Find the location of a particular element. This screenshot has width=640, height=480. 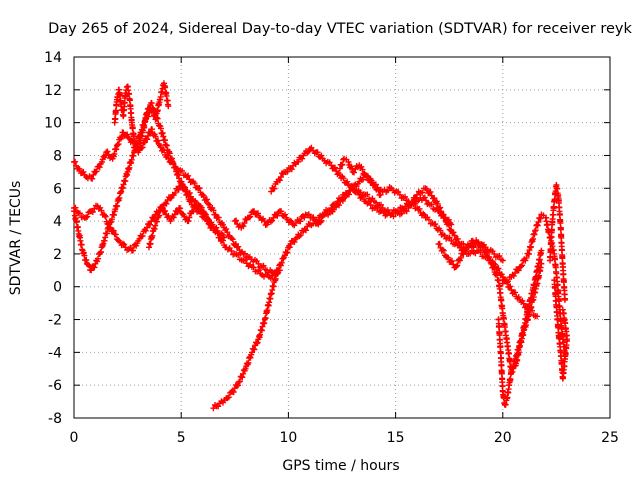

x-tick-label: 20 is located at coordinates (503, 438).